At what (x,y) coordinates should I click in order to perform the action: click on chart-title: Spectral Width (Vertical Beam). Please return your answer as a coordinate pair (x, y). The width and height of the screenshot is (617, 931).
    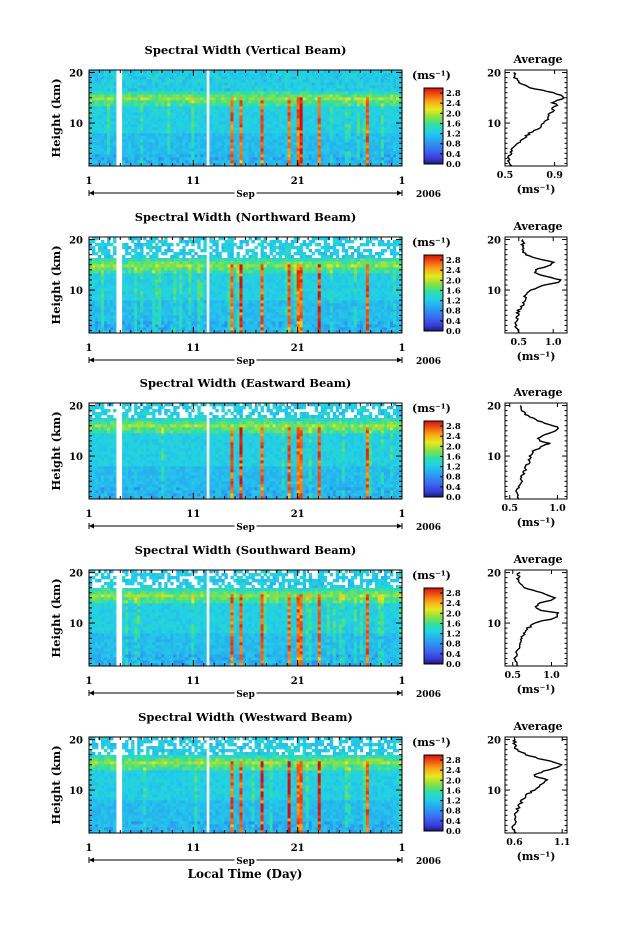
    Looking at the image, I should click on (246, 50).